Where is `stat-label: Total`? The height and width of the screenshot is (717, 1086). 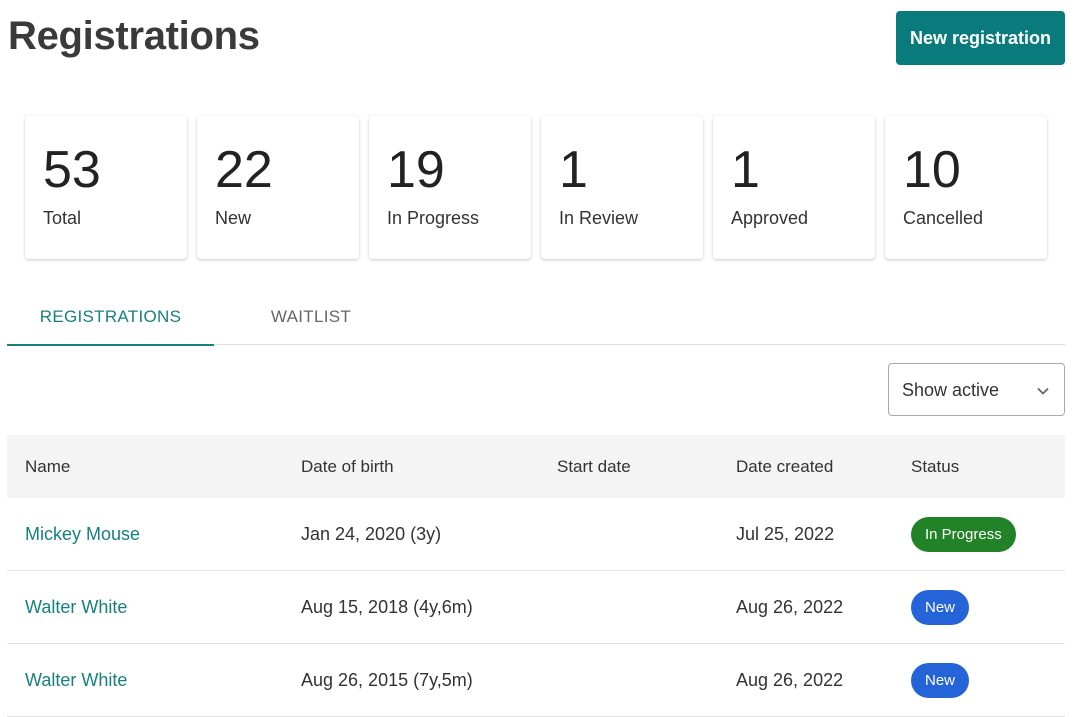
stat-label: Total is located at coordinates (62, 218).